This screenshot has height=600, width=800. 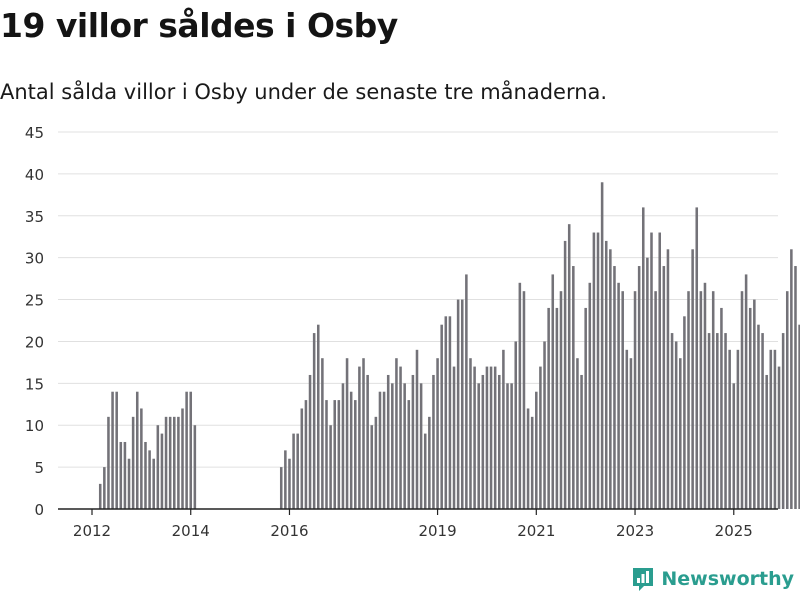 I want to click on brand-name: Newsworthy, so click(x=727, y=579).